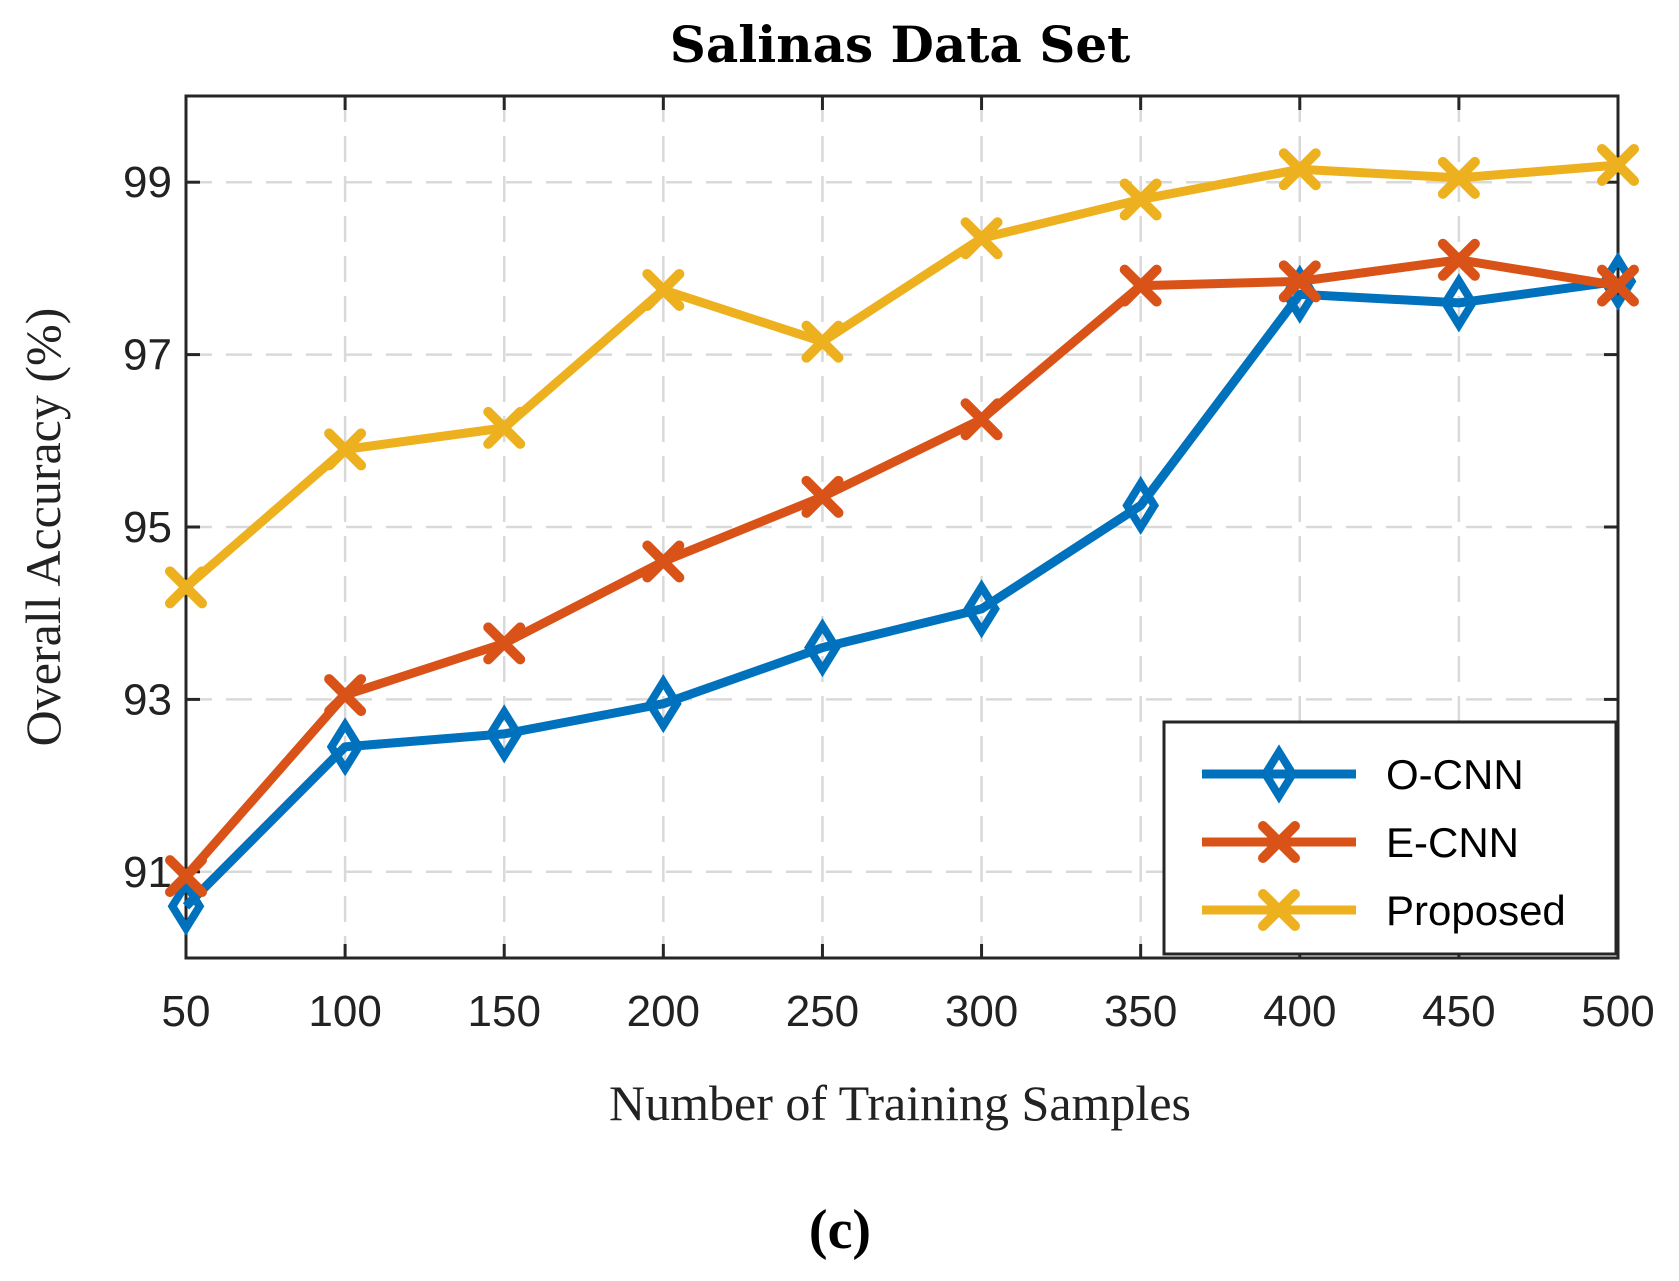  What do you see at coordinates (981, 1011) in the screenshot?
I see `x-tick-label: 300` at bounding box center [981, 1011].